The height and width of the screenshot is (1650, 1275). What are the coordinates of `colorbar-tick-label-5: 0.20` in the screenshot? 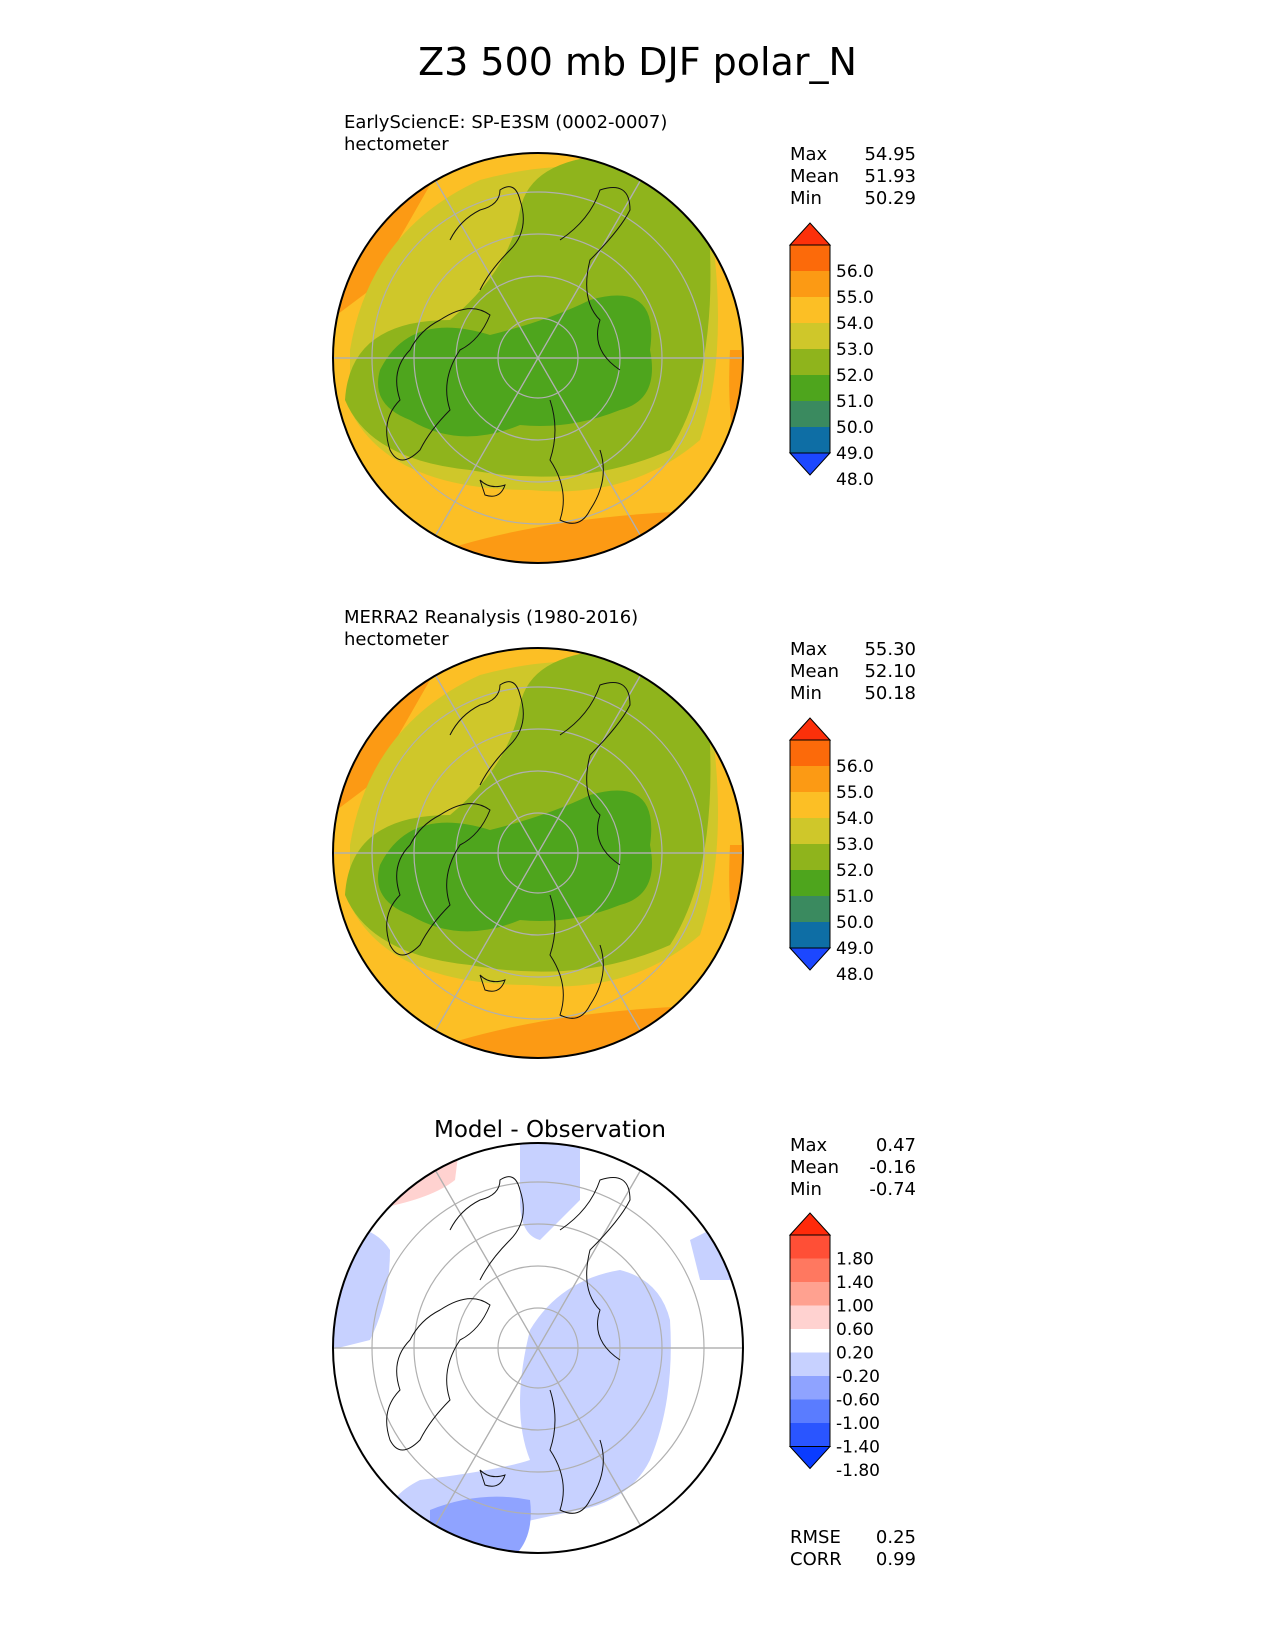 It's located at (855, 1354).